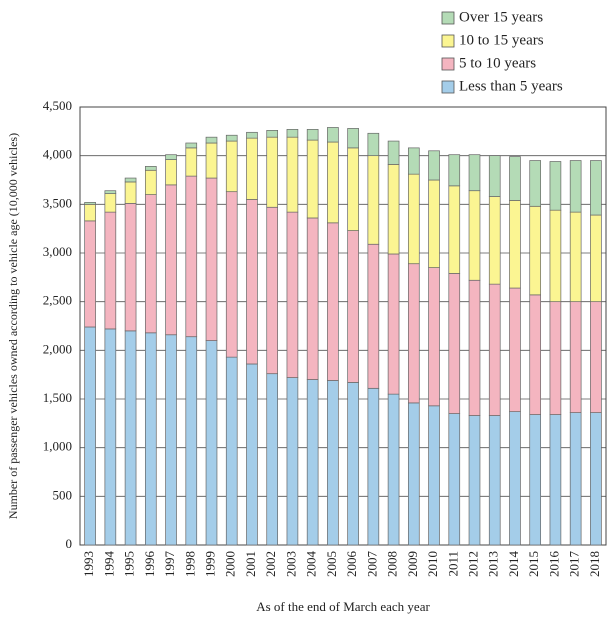 The image size is (608, 622). I want to click on x-tick-label: 2008, so click(392, 564).